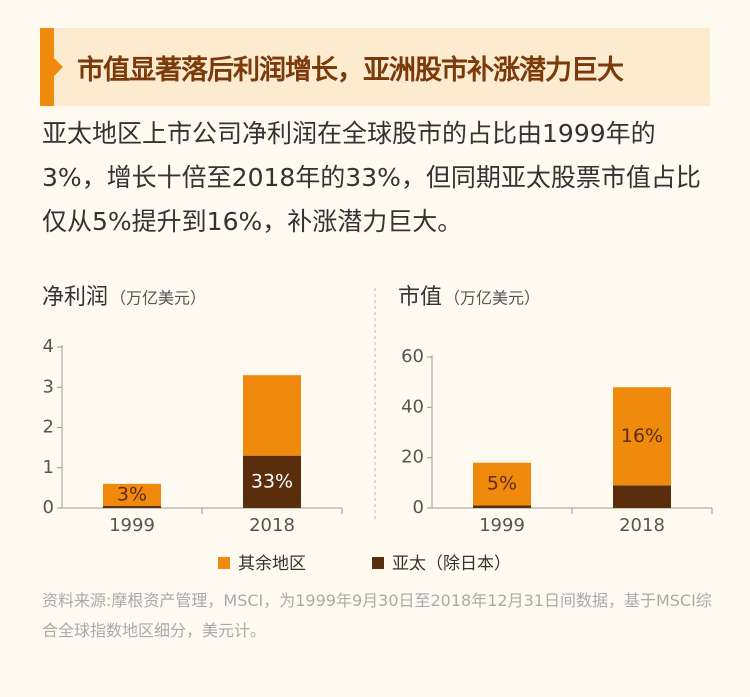  Describe the element at coordinates (47, 67) in the screenshot. I see `header-accent` at that location.